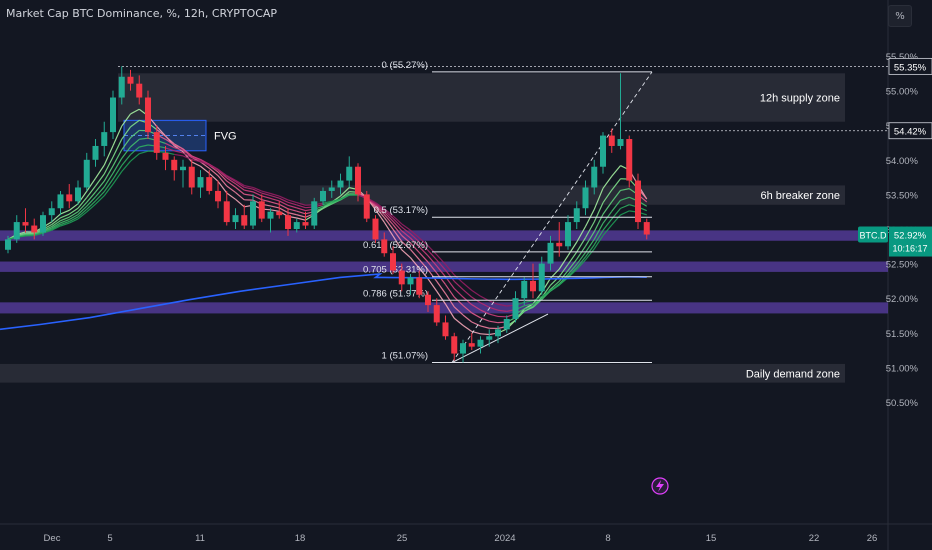 The width and height of the screenshot is (932, 550). I want to click on price-tag-value: 55.35%, so click(910, 67).